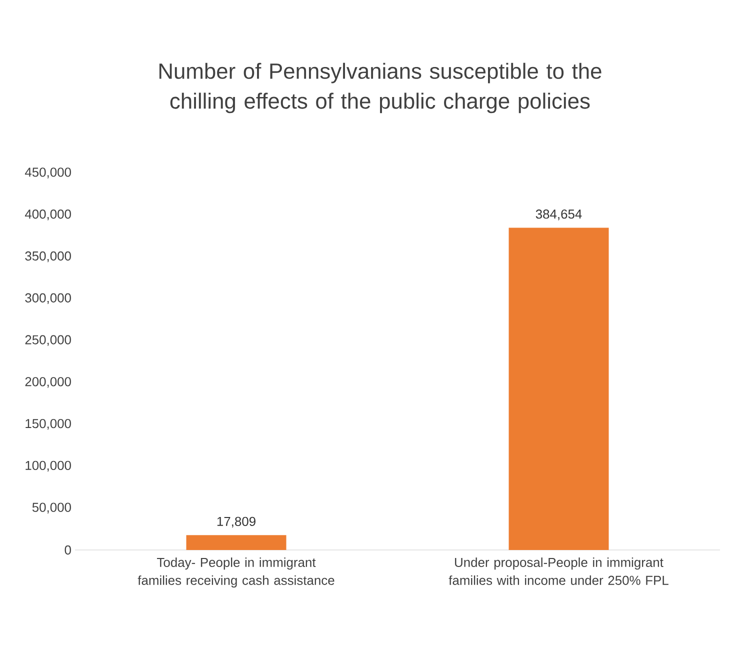 Image resolution: width=743 pixels, height=648 pixels. Describe the element at coordinates (236, 522) in the screenshot. I see `data-label: 17,809` at that location.